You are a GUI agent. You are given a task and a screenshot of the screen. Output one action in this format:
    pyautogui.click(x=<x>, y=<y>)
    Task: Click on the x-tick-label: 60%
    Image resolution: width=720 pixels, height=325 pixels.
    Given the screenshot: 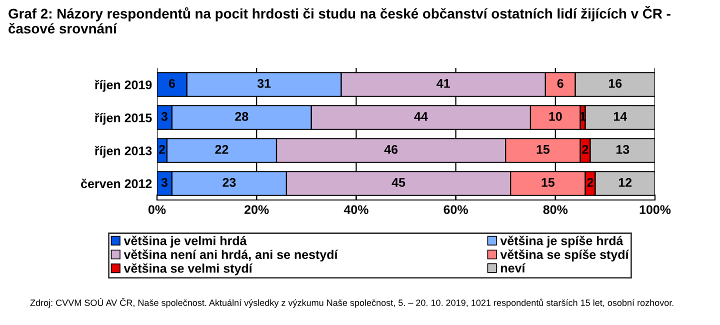 What is the action you would take?
    pyautogui.click(x=456, y=209)
    